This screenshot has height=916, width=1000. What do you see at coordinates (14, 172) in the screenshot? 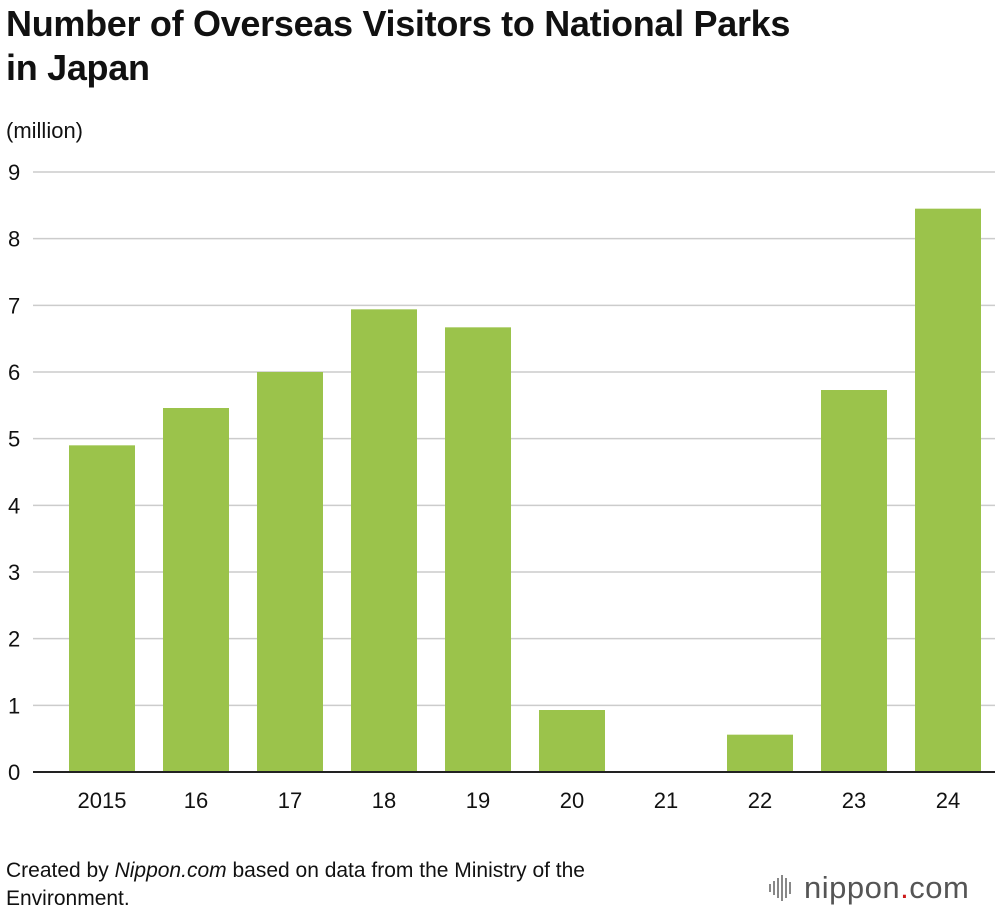
I see `y-tick-label-9: 9` at bounding box center [14, 172].